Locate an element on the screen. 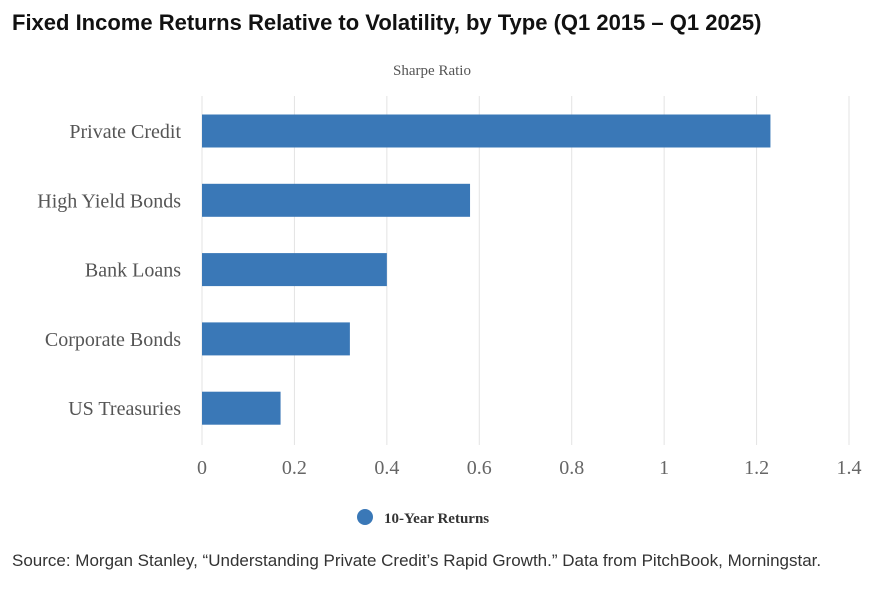 This screenshot has width=877, height=611. chart-title: Sharpe Ratio is located at coordinates (432, 71).